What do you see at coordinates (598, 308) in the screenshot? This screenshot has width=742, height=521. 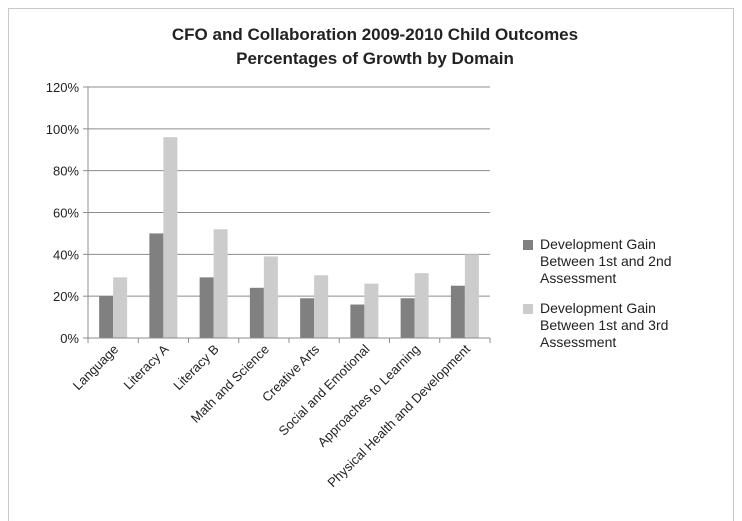 I see `legend-label-2: Development Gain` at bounding box center [598, 308].